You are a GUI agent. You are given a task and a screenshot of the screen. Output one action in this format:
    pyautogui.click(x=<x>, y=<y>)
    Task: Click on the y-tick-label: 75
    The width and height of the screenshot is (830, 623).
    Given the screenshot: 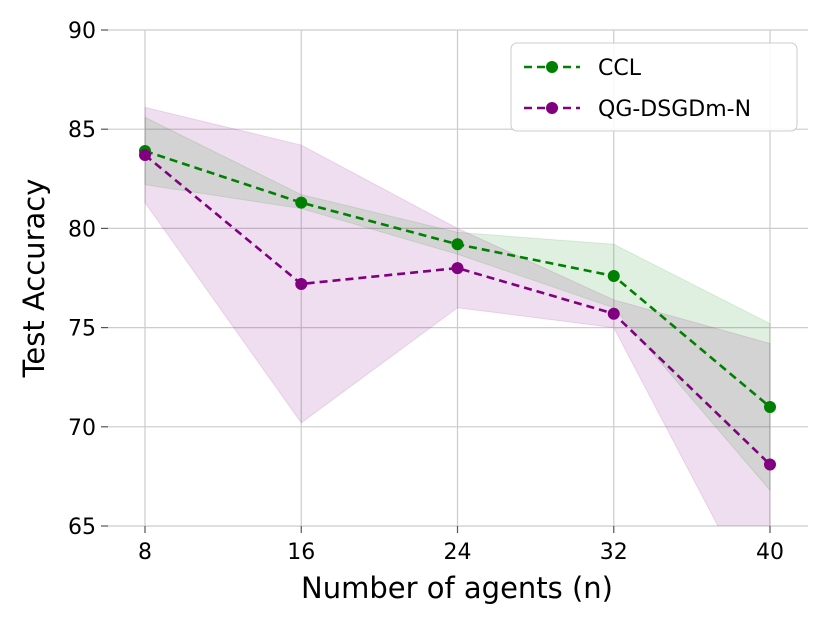 What is the action you would take?
    pyautogui.click(x=82, y=329)
    